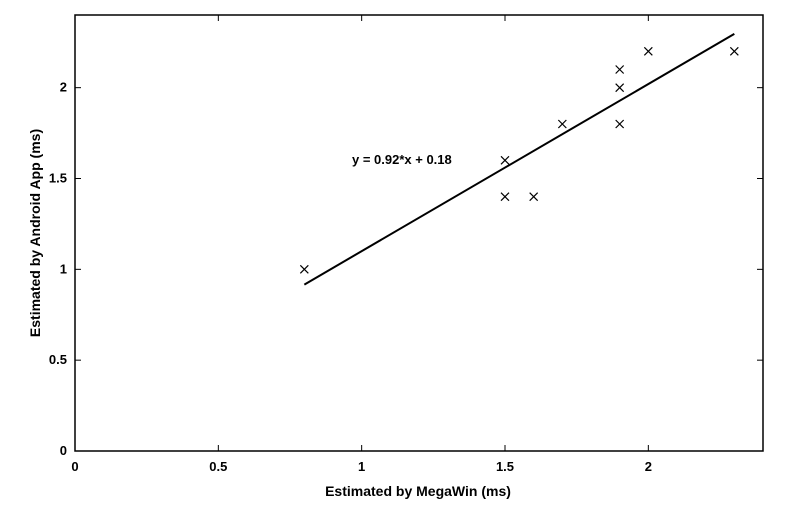 The image size is (800, 516). What do you see at coordinates (418, 491) in the screenshot?
I see `x-axis-label: Estimated by MegaWin (ms)` at bounding box center [418, 491].